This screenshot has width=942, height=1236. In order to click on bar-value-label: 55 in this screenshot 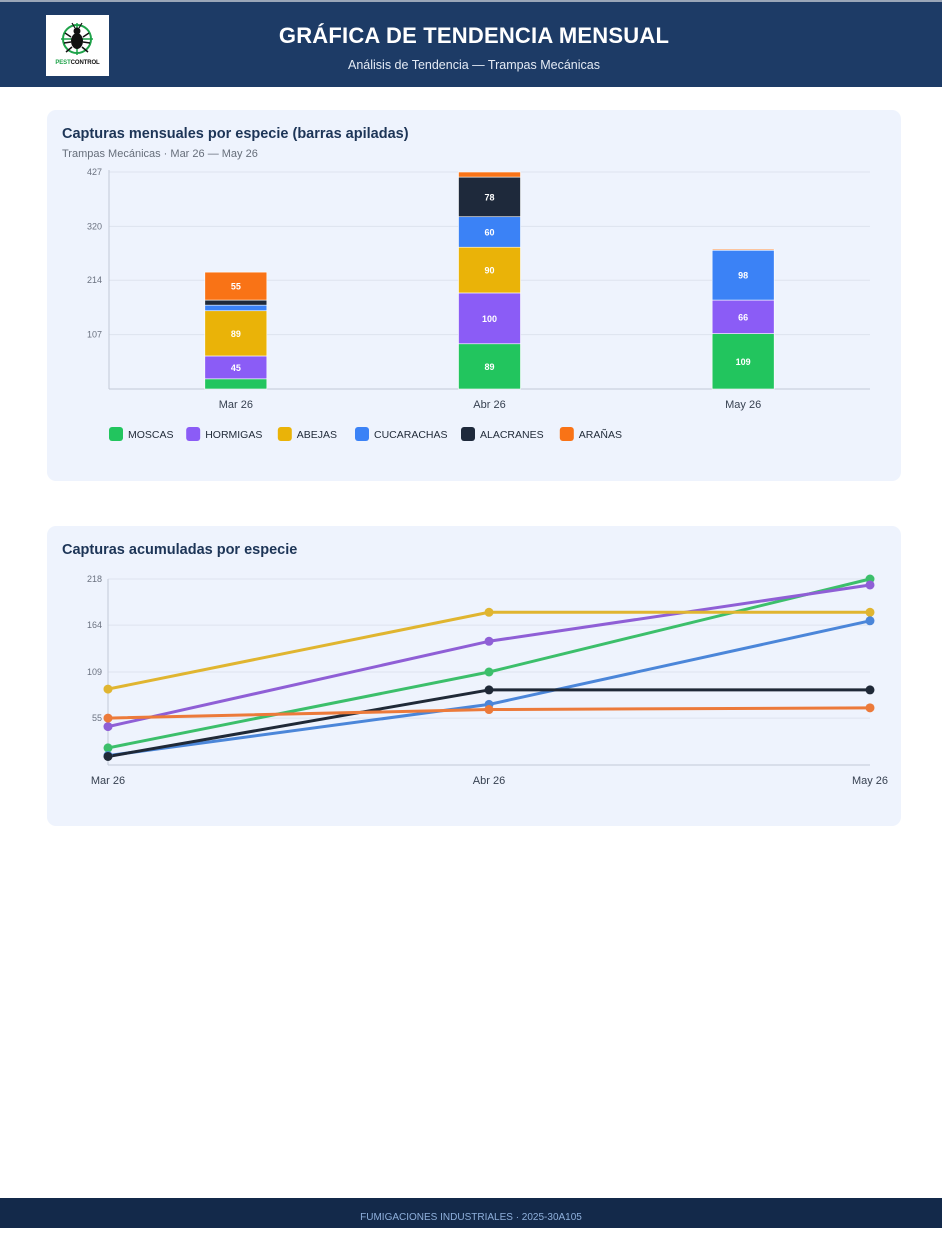, I will do `click(236, 287)`.